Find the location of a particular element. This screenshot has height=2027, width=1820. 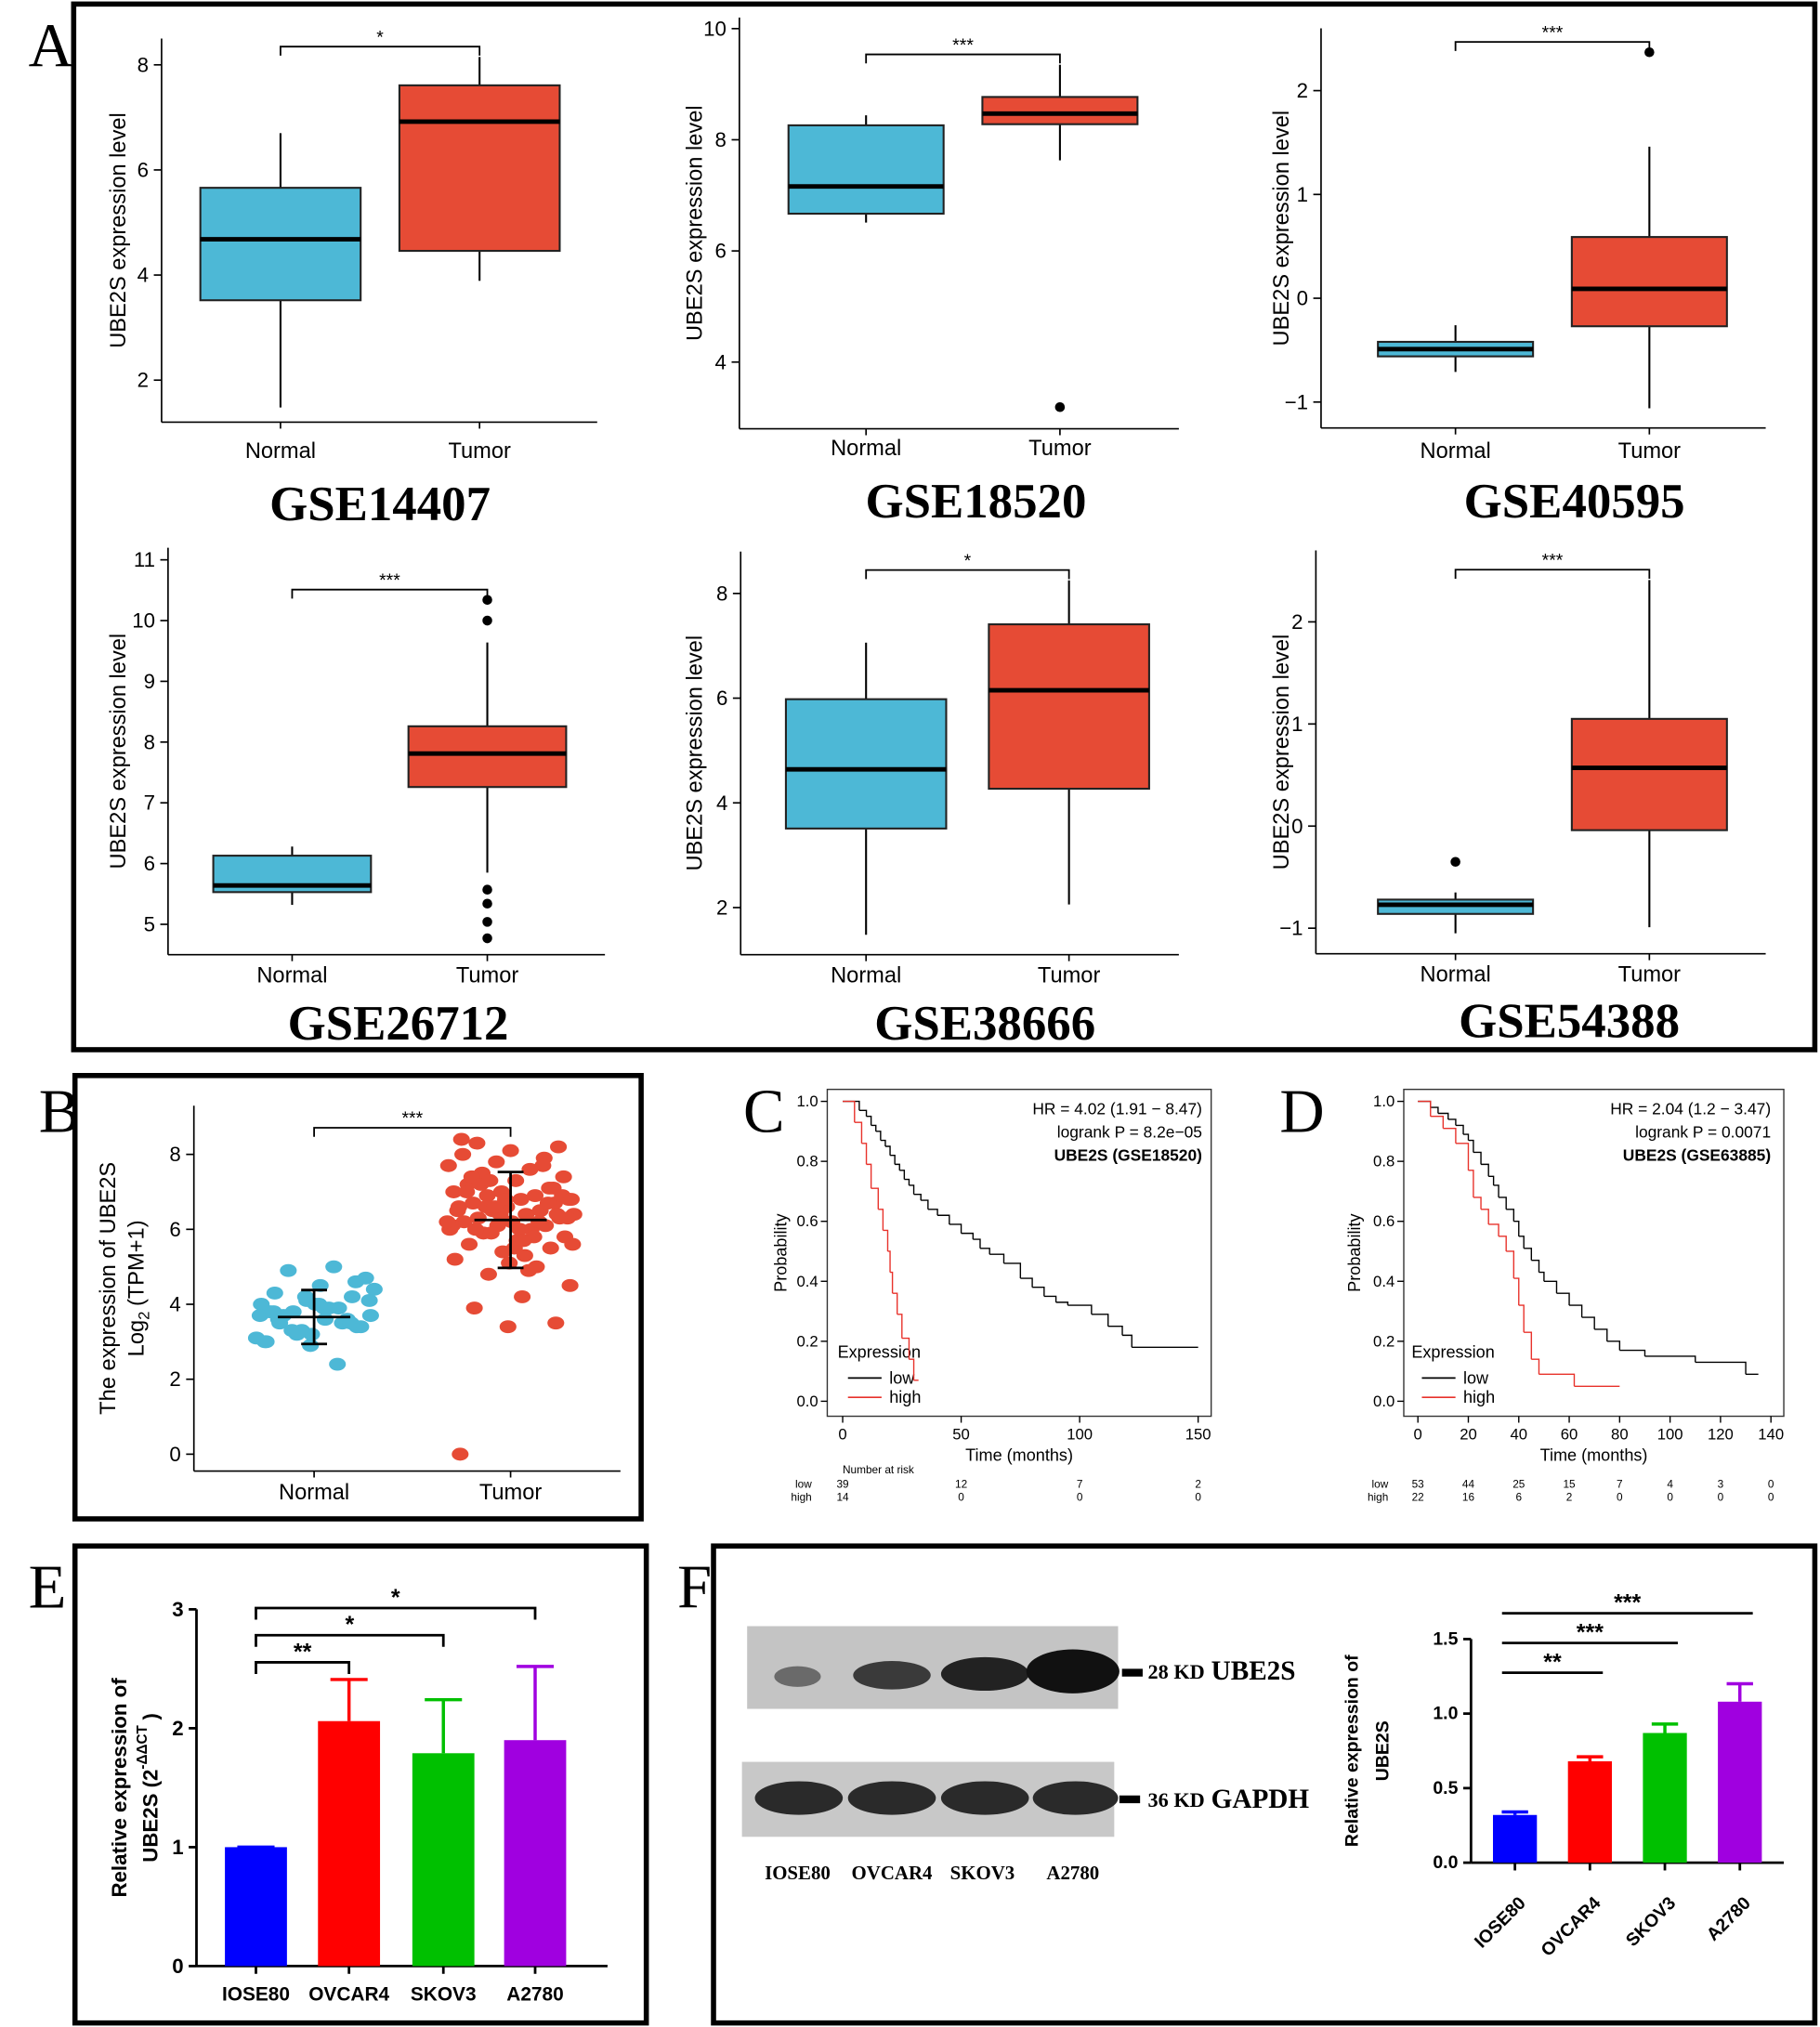

x-tick-label: SKOV3 is located at coordinates (444, 1995).